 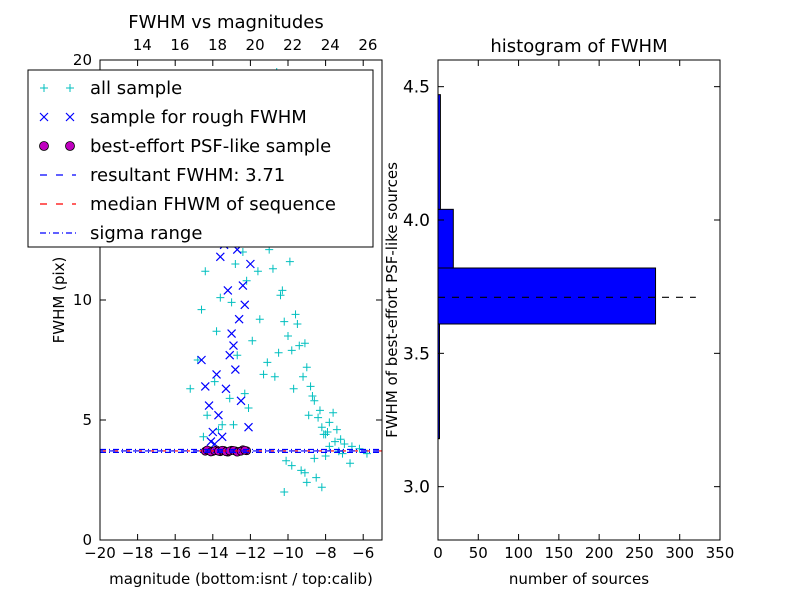 I want to click on legend-label-all-sample: all sample, so click(x=136, y=88).